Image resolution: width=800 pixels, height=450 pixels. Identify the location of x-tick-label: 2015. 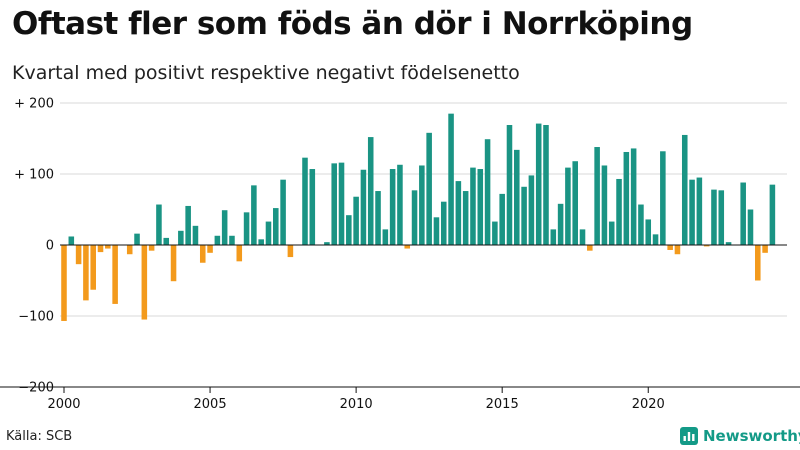
(502, 404).